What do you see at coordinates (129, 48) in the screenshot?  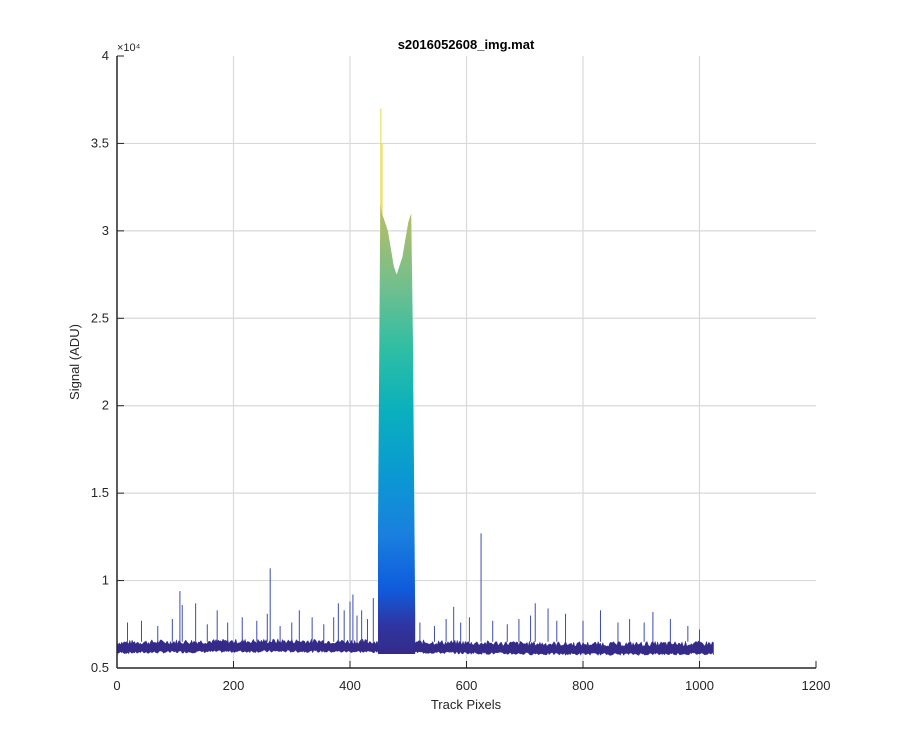 I see `y-exponent-label: ×10⁴` at bounding box center [129, 48].